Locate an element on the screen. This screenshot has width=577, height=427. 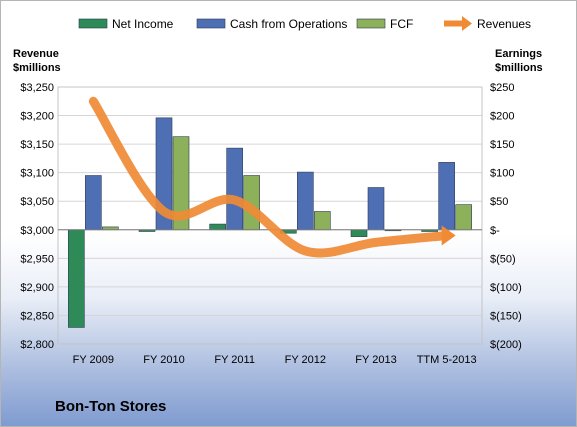
left-tick-label: $3,000 is located at coordinates (37, 231).